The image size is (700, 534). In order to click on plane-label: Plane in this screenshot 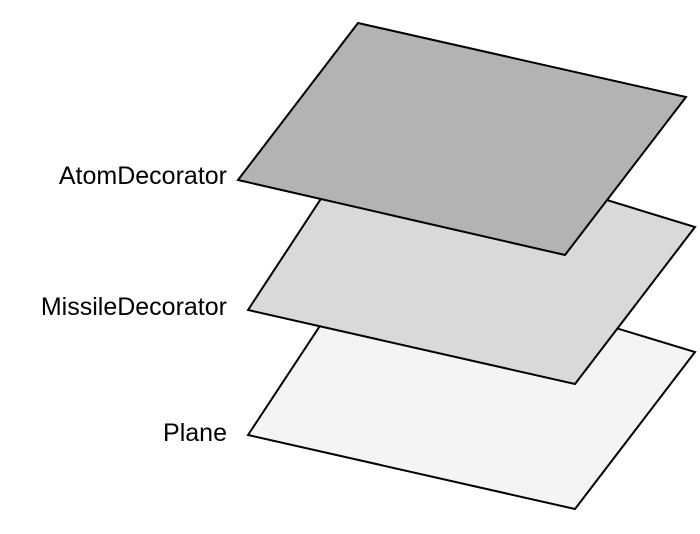, I will do `click(195, 433)`.